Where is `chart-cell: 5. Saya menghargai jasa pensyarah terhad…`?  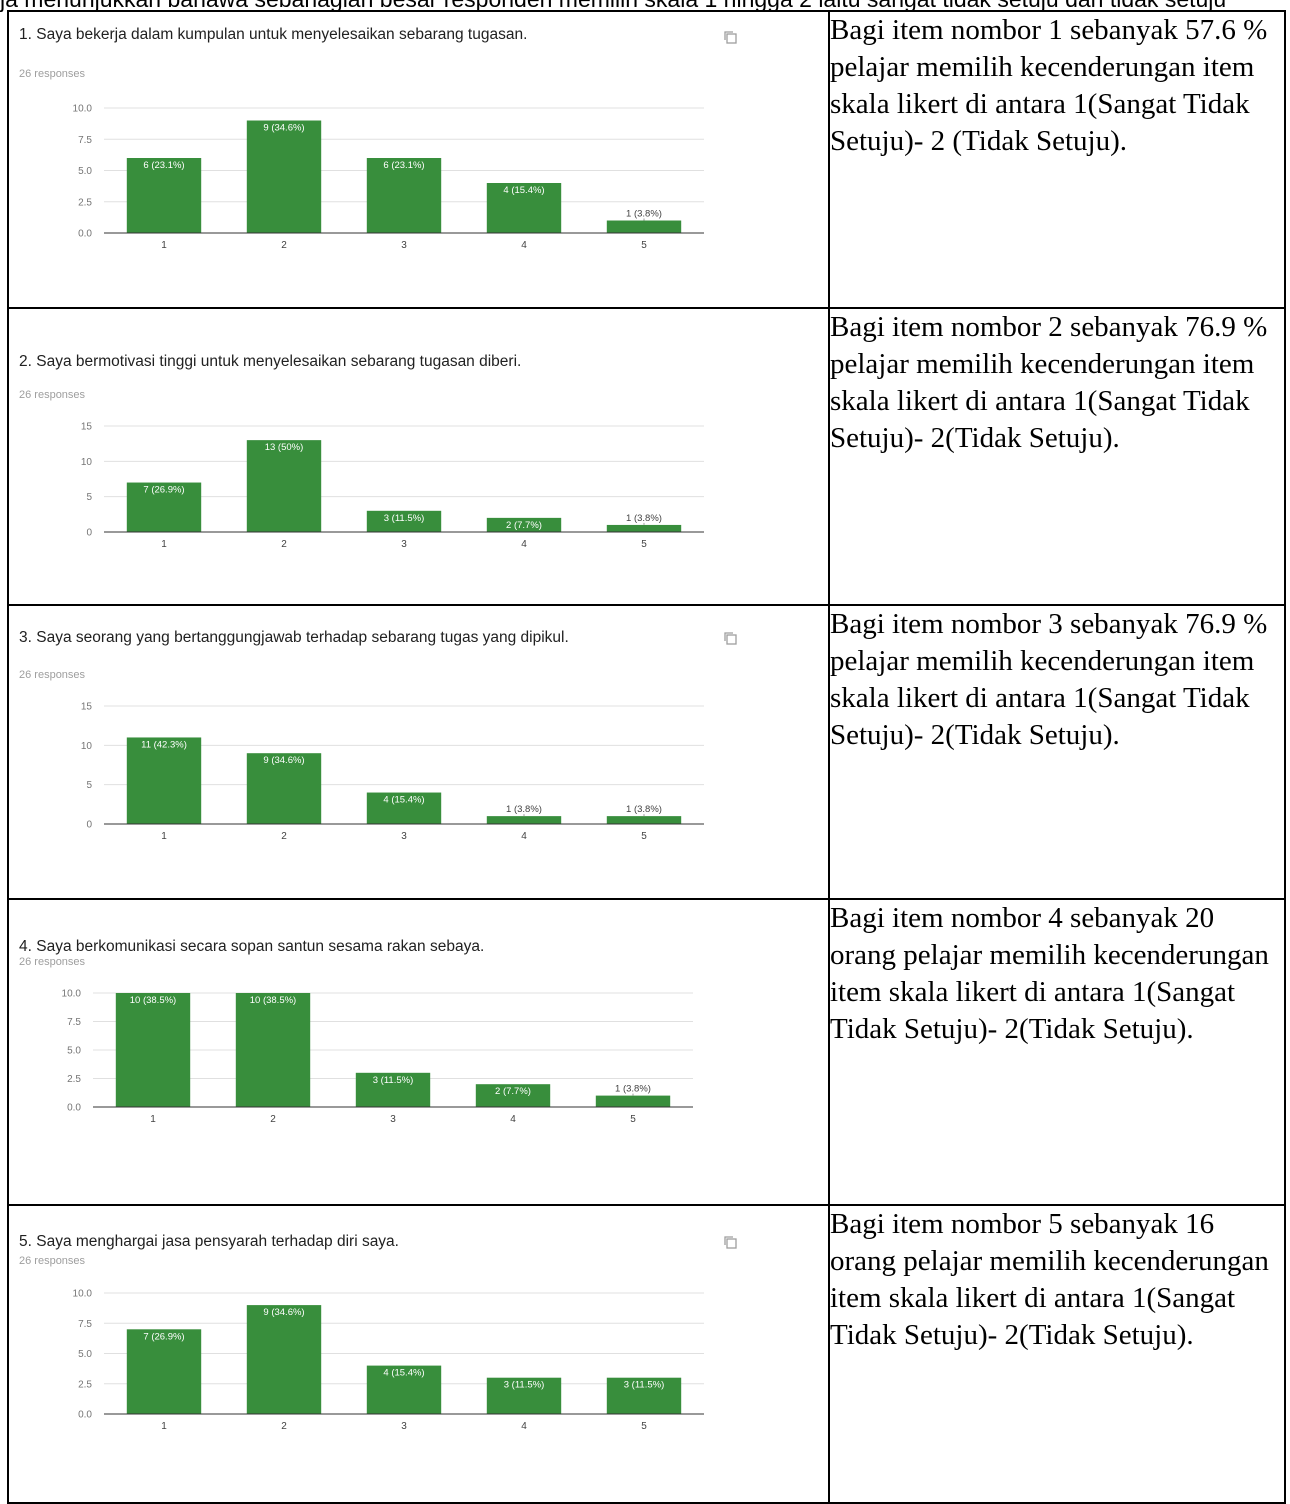 chart-cell: 5. Saya menghargai jasa pensyarah terhad… is located at coordinates (418, 1354).